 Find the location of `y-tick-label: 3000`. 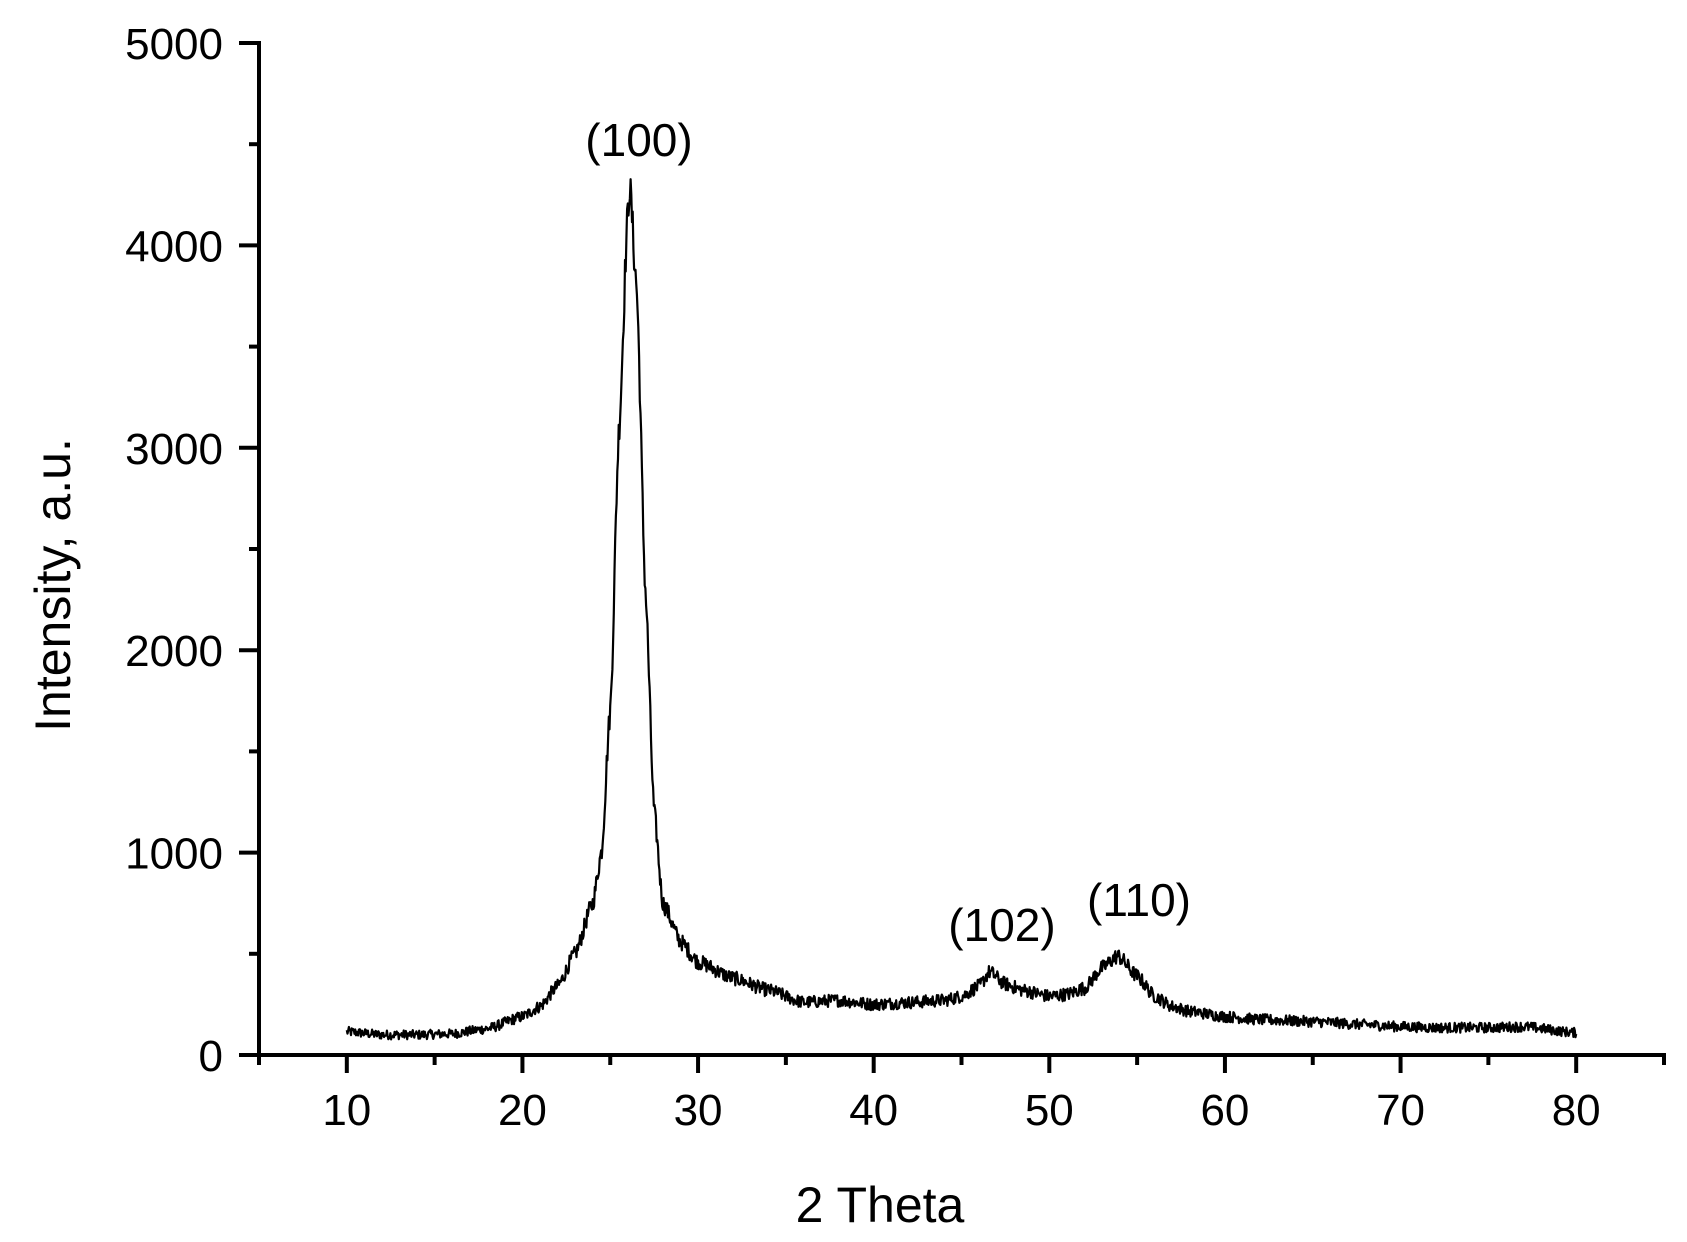

y-tick-label: 3000 is located at coordinates (174, 449).